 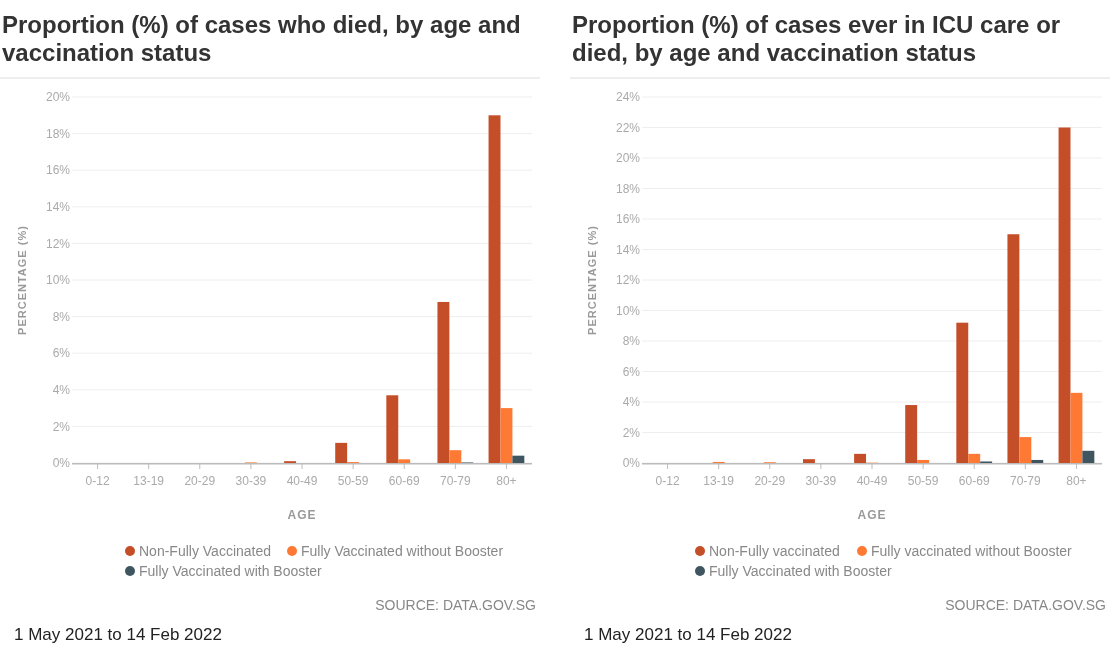 What do you see at coordinates (402, 550) in the screenshot?
I see `legend-label: Fully Vaccinated without Booster` at bounding box center [402, 550].